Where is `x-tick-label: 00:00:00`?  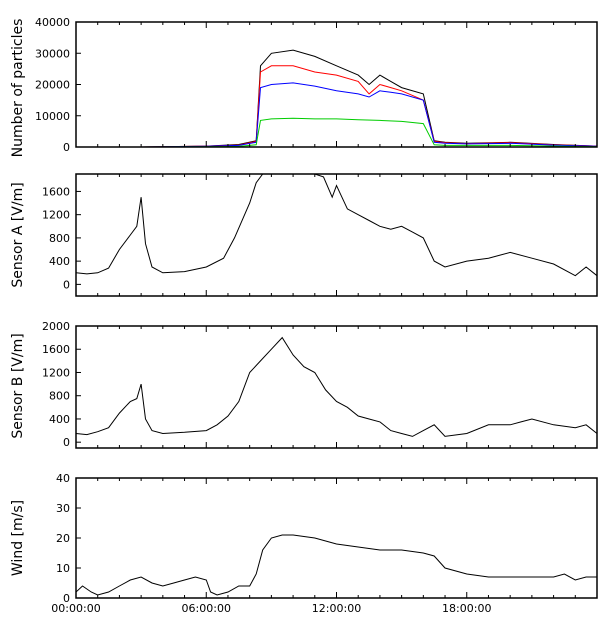 x-tick-label: 00:00:00 is located at coordinates (75, 608).